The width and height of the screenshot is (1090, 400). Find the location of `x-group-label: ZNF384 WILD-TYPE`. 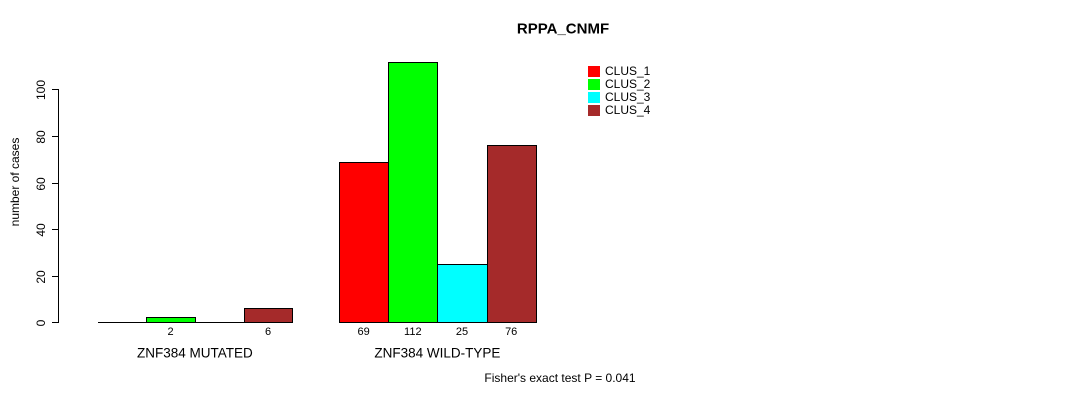

x-group-label: ZNF384 WILD-TYPE is located at coordinates (437, 352).